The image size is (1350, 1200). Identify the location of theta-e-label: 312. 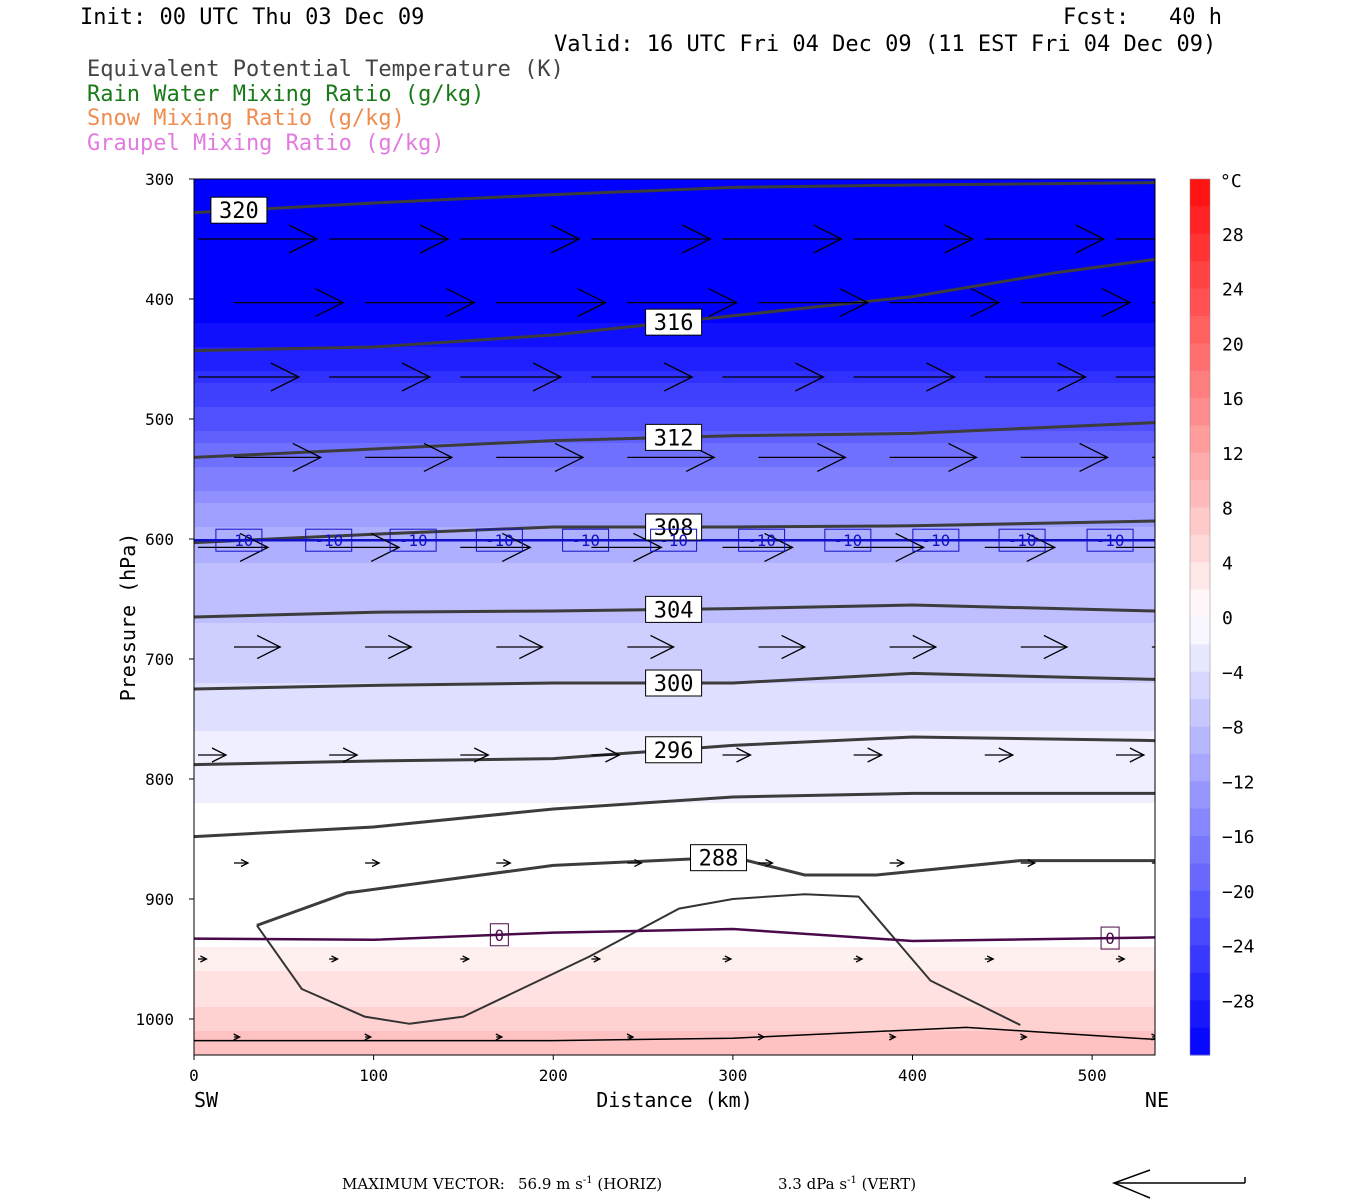
(674, 438).